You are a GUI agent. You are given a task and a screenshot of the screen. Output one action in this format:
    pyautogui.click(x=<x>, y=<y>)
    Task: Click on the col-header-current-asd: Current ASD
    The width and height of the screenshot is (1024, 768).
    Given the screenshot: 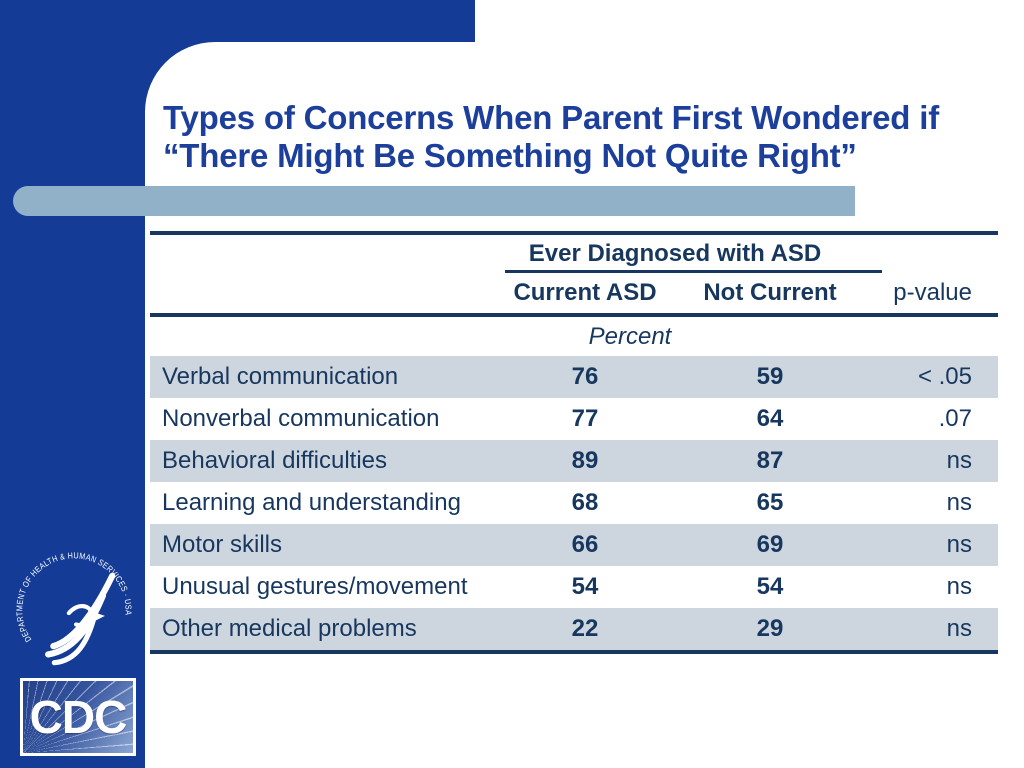 What is the action you would take?
    pyautogui.click(x=585, y=292)
    